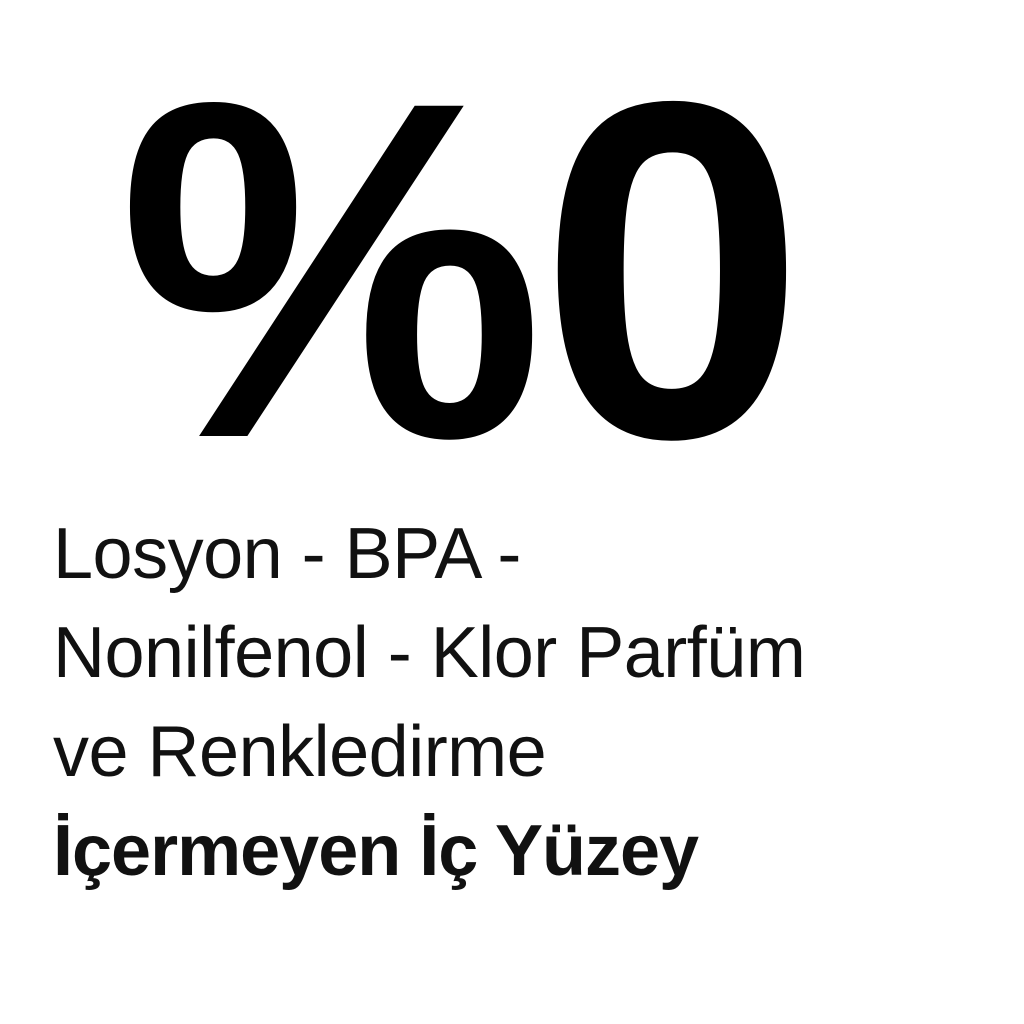 This screenshot has height=1024, width=1024. I want to click on description-emphasis-line: İçermeyen İç Yüzey, so click(376, 851).